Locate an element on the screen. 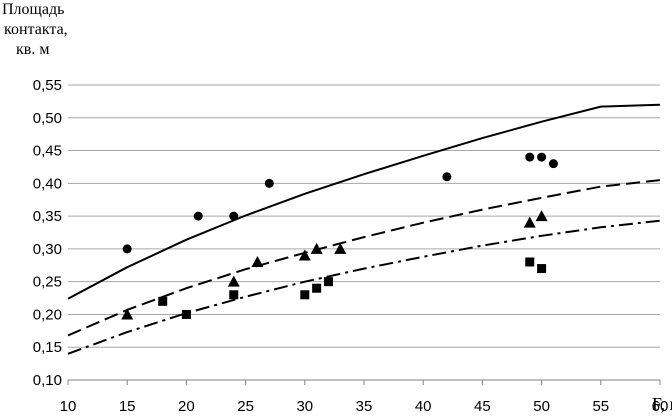  x-tick-label: 35 is located at coordinates (364, 406).